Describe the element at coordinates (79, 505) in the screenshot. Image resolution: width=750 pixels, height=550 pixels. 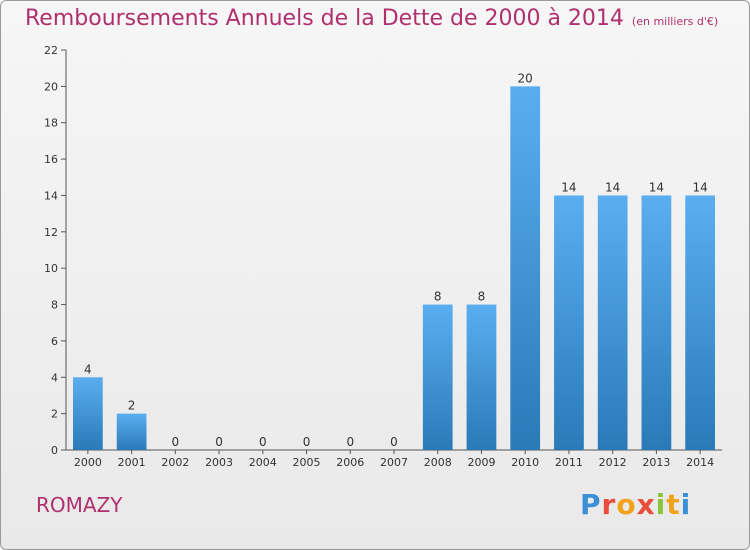
I see `commune-name: ROMAZY` at that location.